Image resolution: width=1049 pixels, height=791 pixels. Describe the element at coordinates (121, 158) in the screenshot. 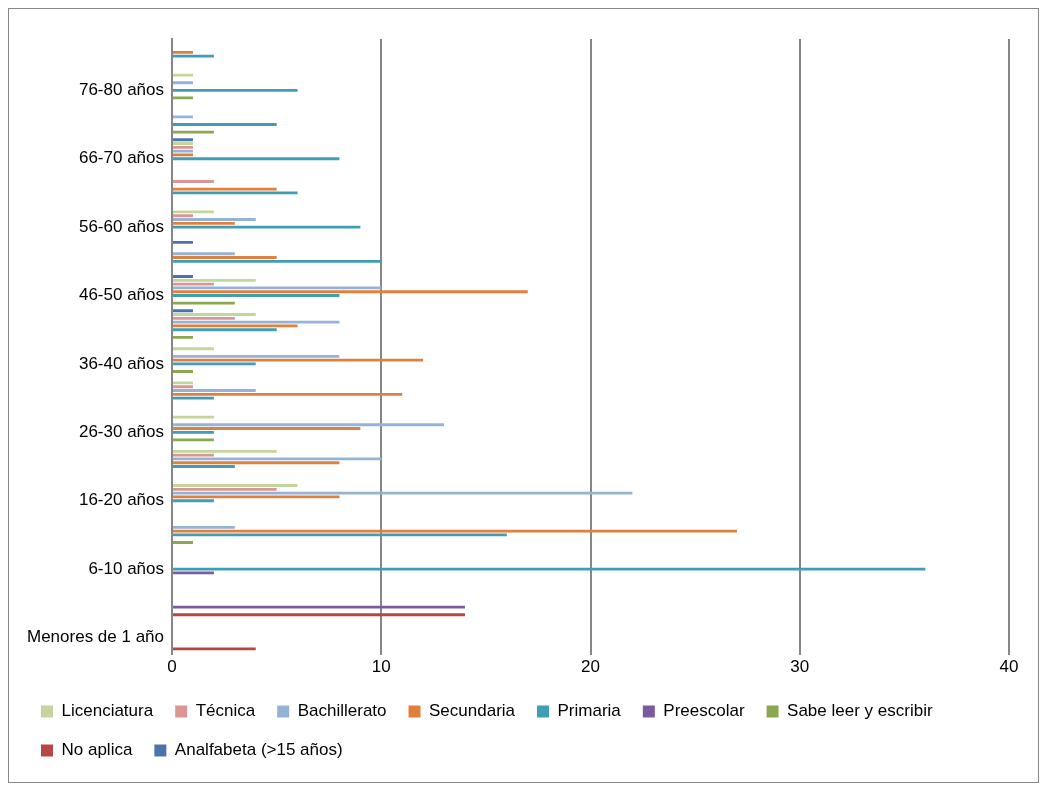

I see `y-tick-label: 66-70 años` at that location.